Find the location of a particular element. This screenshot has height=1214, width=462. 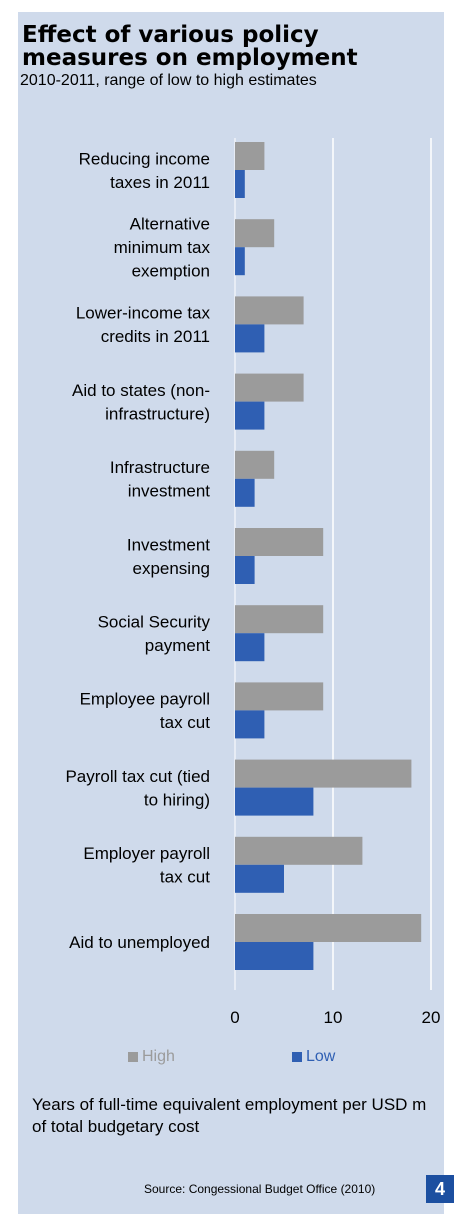

category-label: Infrastructure investment is located at coordinates (160, 479).